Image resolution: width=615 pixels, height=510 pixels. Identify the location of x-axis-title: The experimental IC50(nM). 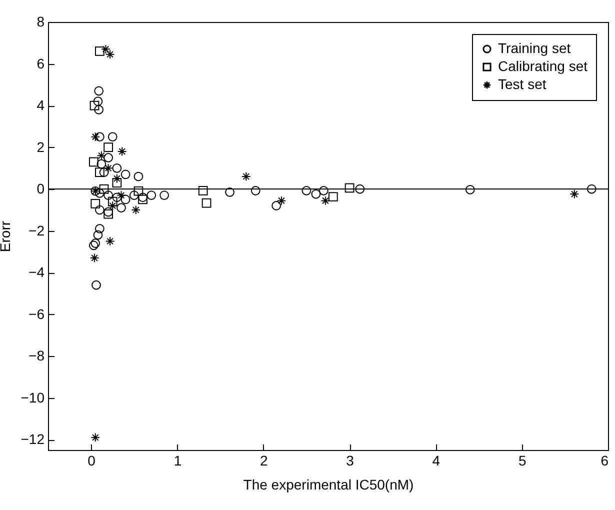
(328, 484).